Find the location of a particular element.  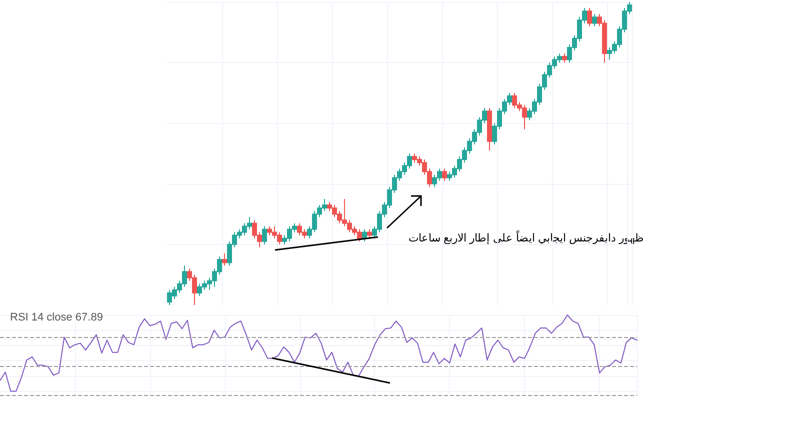

chart-title: RSI 14 close 67.89 is located at coordinates (56, 318).